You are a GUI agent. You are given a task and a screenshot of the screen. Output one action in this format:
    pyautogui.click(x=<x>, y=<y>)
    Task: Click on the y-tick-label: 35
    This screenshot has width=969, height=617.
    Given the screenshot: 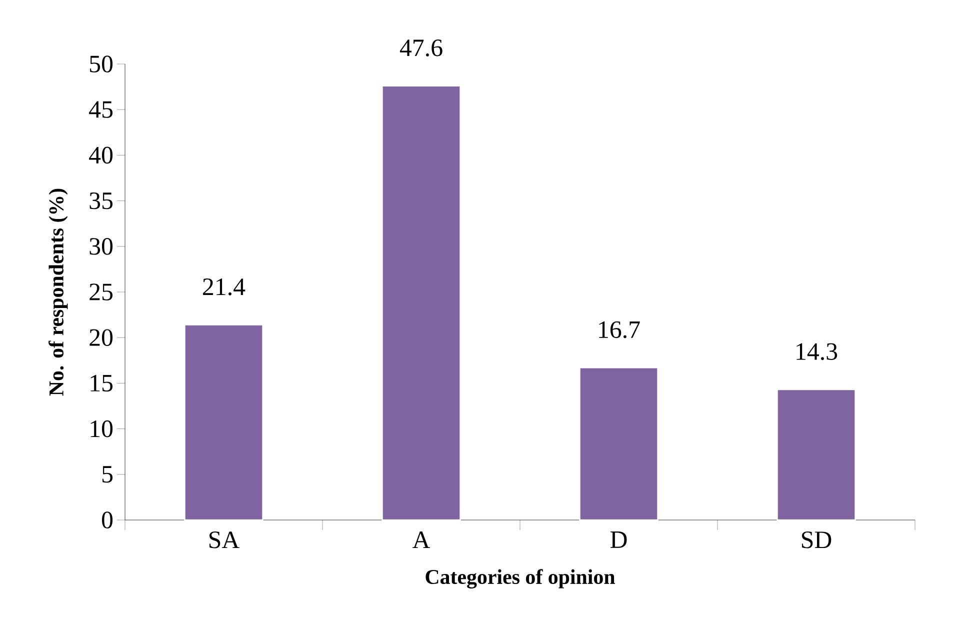 What is the action you would take?
    pyautogui.click(x=101, y=201)
    